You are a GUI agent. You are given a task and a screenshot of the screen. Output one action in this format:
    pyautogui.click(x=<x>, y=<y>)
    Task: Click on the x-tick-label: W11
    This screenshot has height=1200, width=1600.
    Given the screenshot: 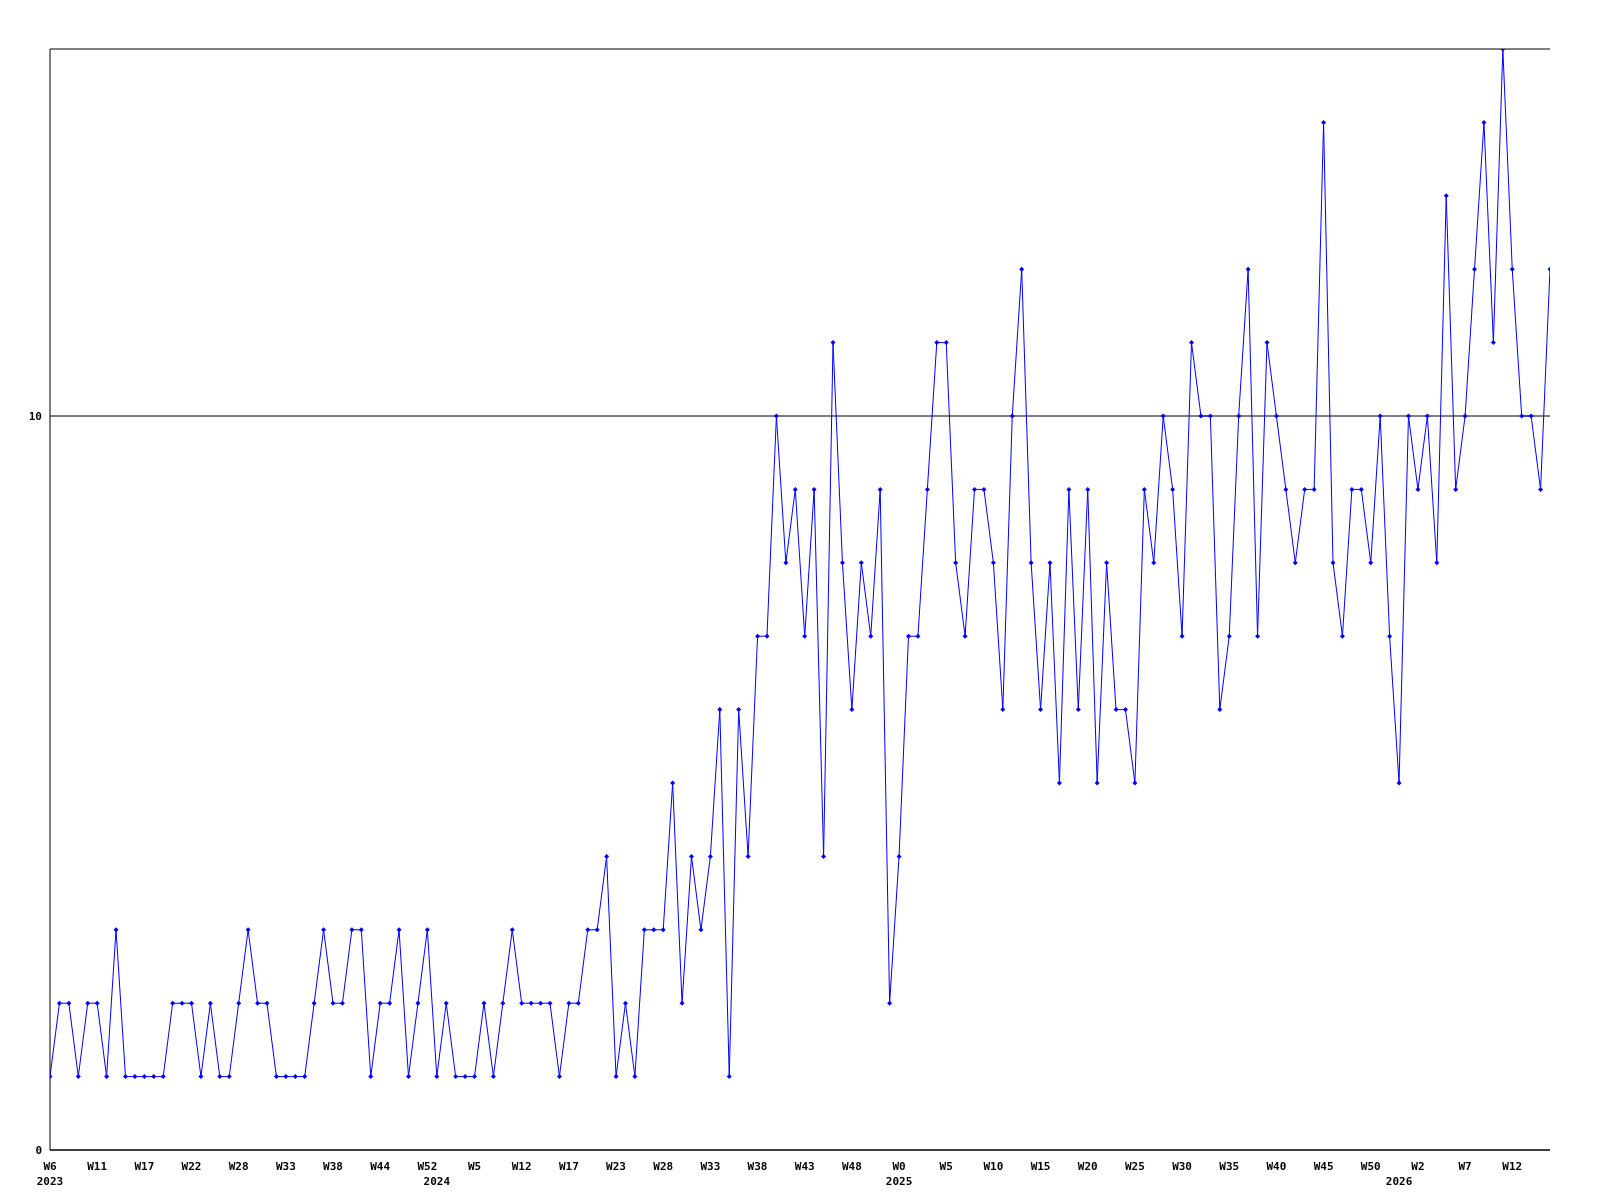 What is the action you would take?
    pyautogui.click(x=97, y=1166)
    